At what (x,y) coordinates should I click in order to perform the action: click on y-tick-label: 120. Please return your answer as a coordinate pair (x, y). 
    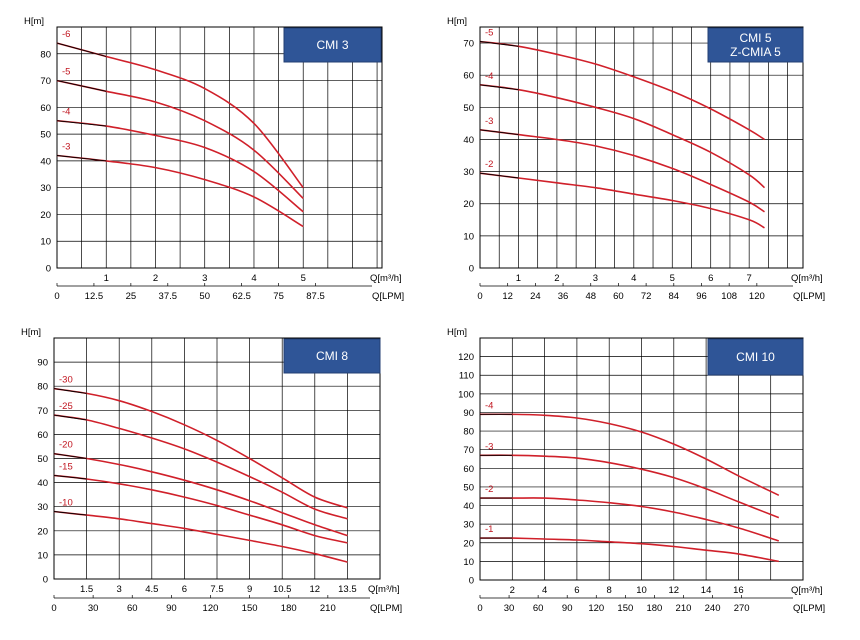
    Looking at the image, I should click on (466, 357).